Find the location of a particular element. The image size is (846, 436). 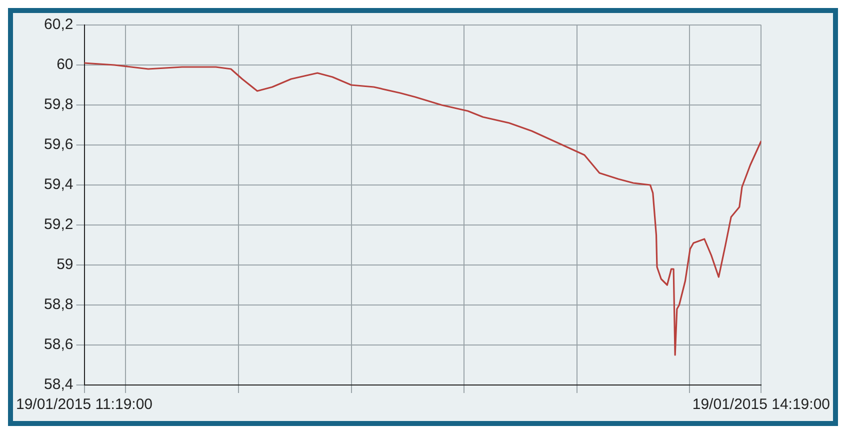

x-tick-label: 19/01/2015 14:19:00 is located at coordinates (761, 405).